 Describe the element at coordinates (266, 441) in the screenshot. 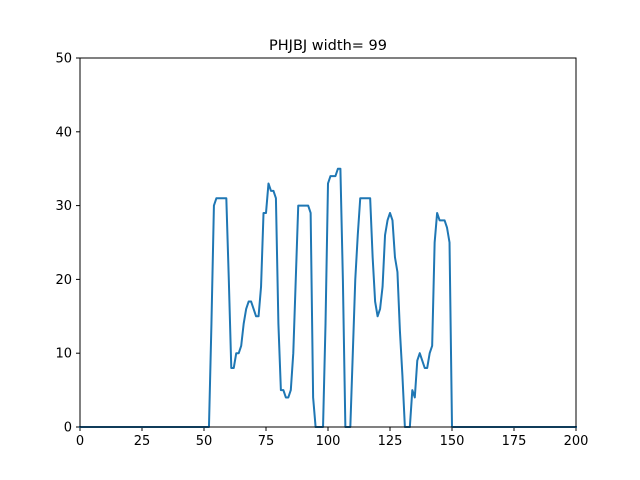

I see `x-tick-label: 75` at that location.